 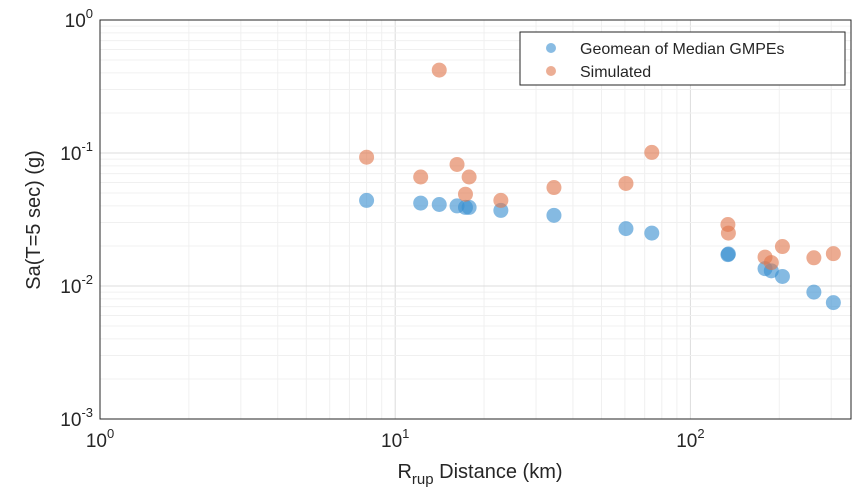 I want to click on y-tick-label: 10⁻², so click(x=76, y=285).